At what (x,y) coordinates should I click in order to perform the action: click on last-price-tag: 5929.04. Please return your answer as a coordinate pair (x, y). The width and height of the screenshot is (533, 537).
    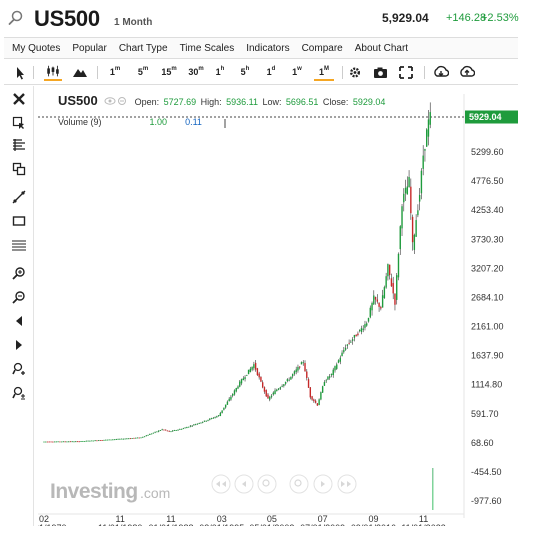
    Looking at the image, I should click on (491, 117).